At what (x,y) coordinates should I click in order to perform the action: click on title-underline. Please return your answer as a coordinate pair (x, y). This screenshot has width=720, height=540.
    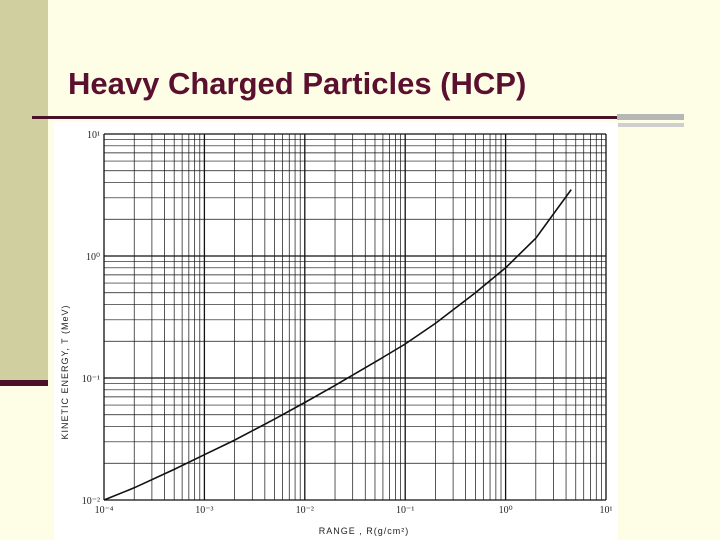
    Looking at the image, I should click on (324, 117).